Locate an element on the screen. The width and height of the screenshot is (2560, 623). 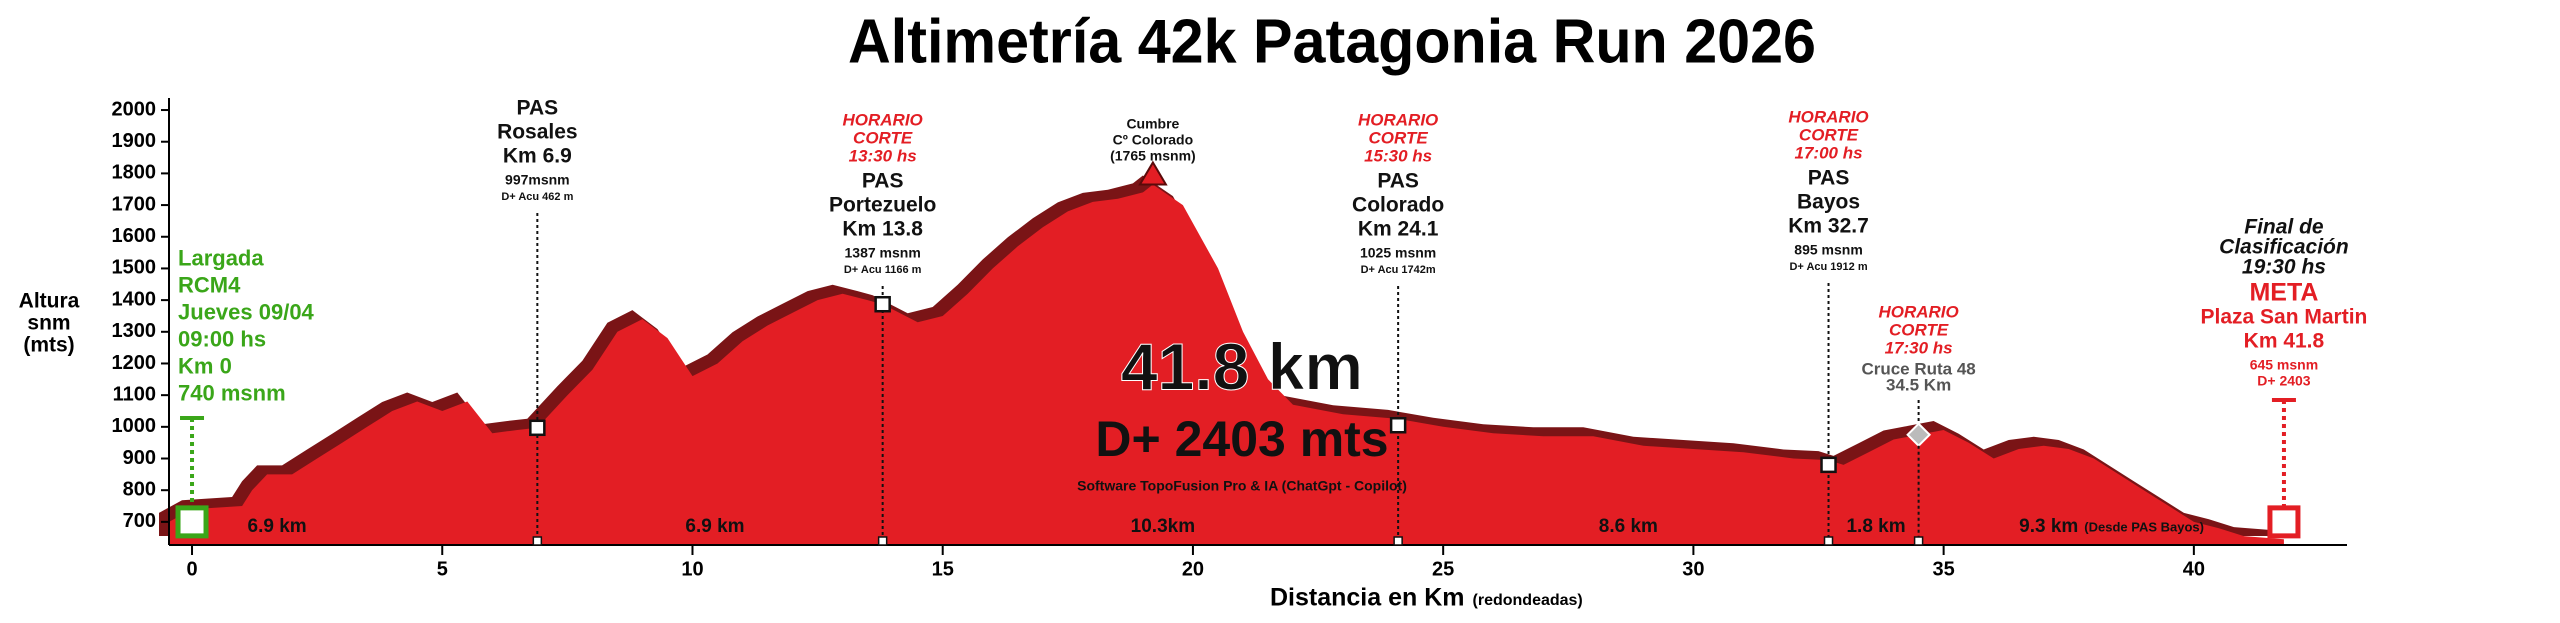
segment-note: (Desde PAS Bayos) is located at coordinates (2144, 526).